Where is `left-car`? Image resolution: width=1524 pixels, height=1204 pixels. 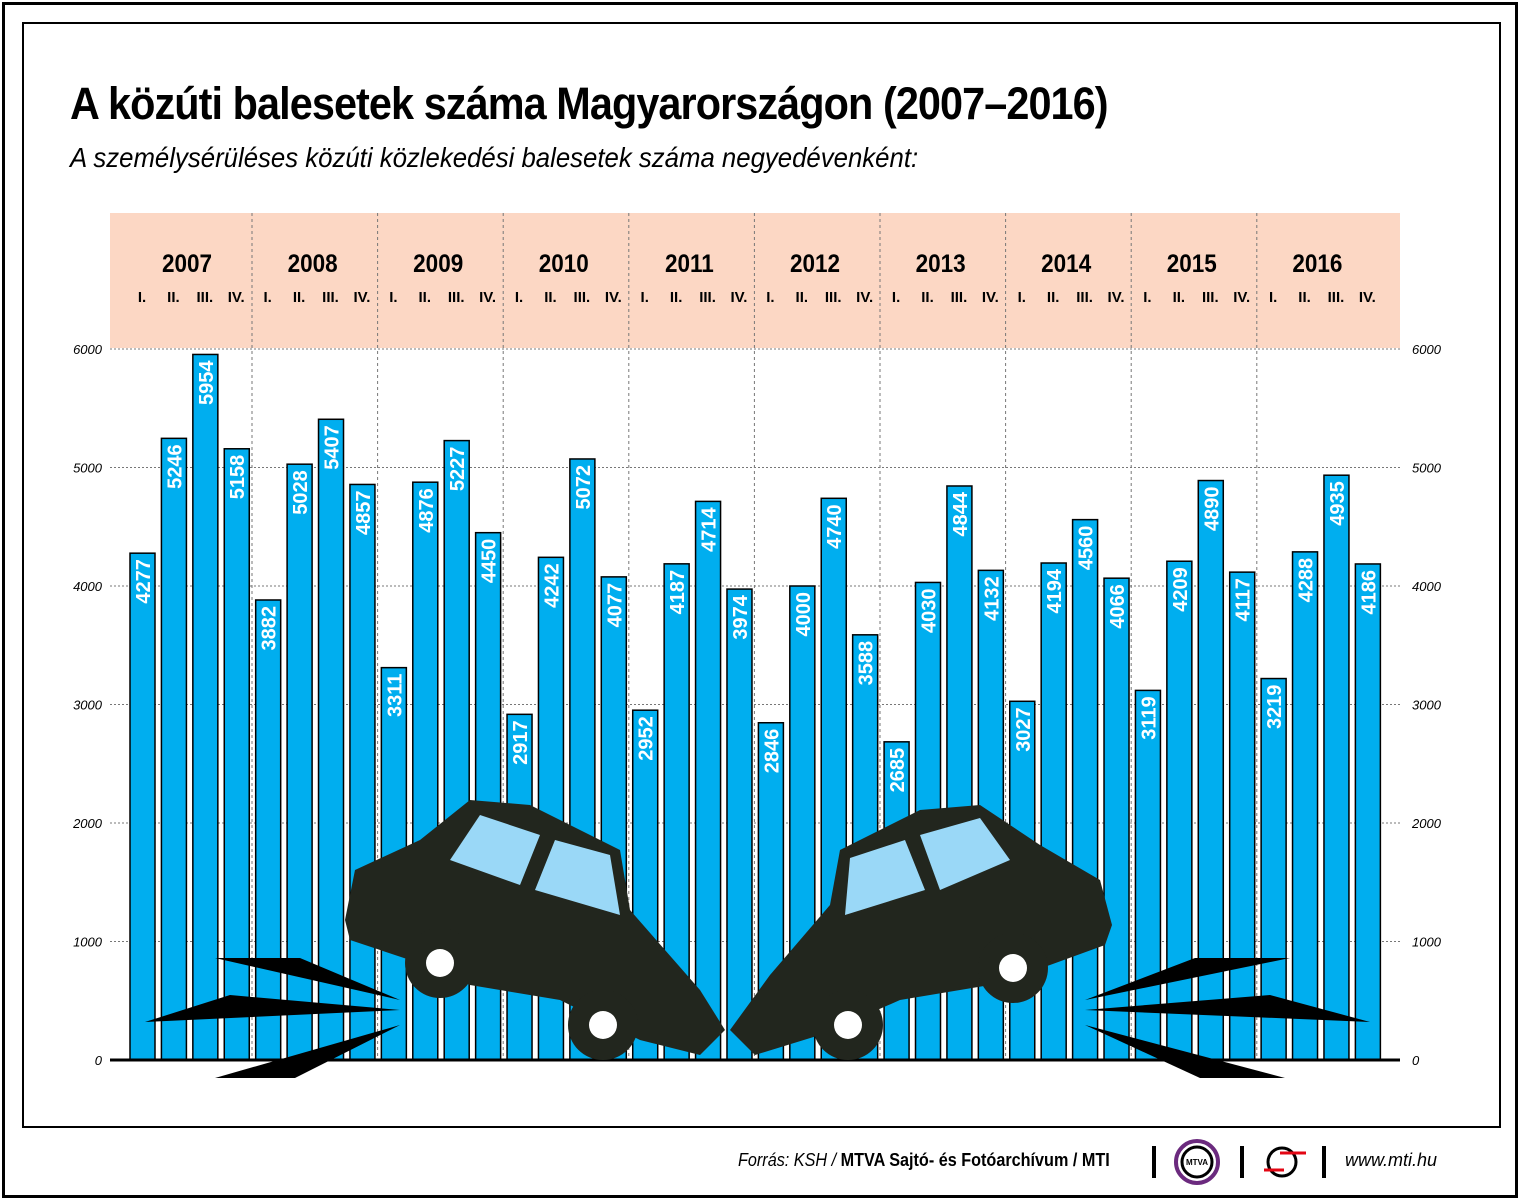 left-car is located at coordinates (535, 927).